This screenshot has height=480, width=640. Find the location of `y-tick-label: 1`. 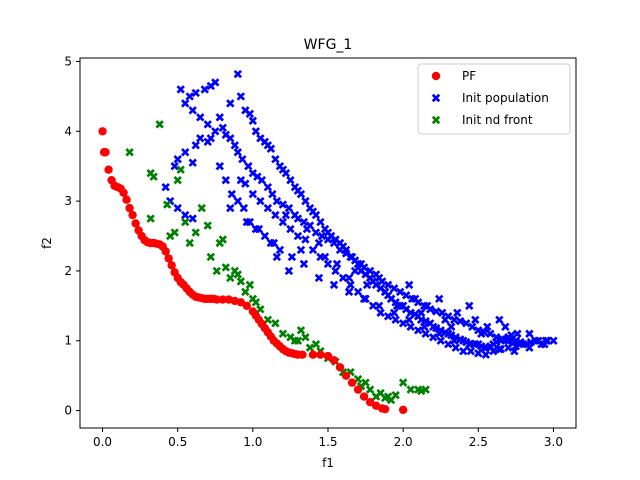

y-tick-label: 1 is located at coordinates (68, 341).